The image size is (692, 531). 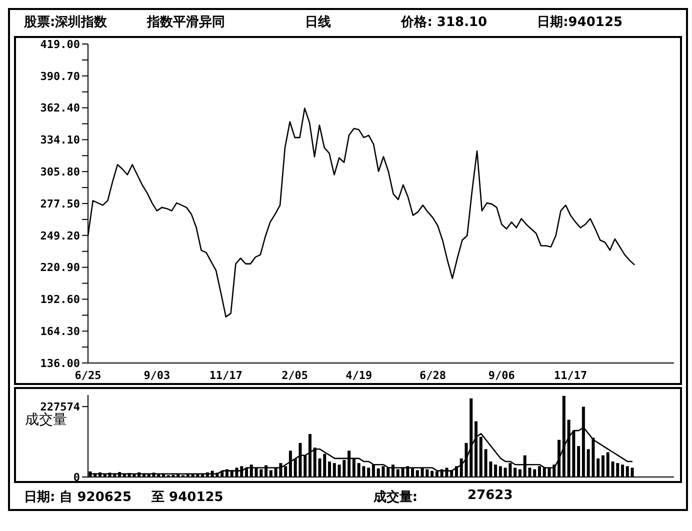 I want to click on text: 指数平滑异同, so click(x=186, y=22).